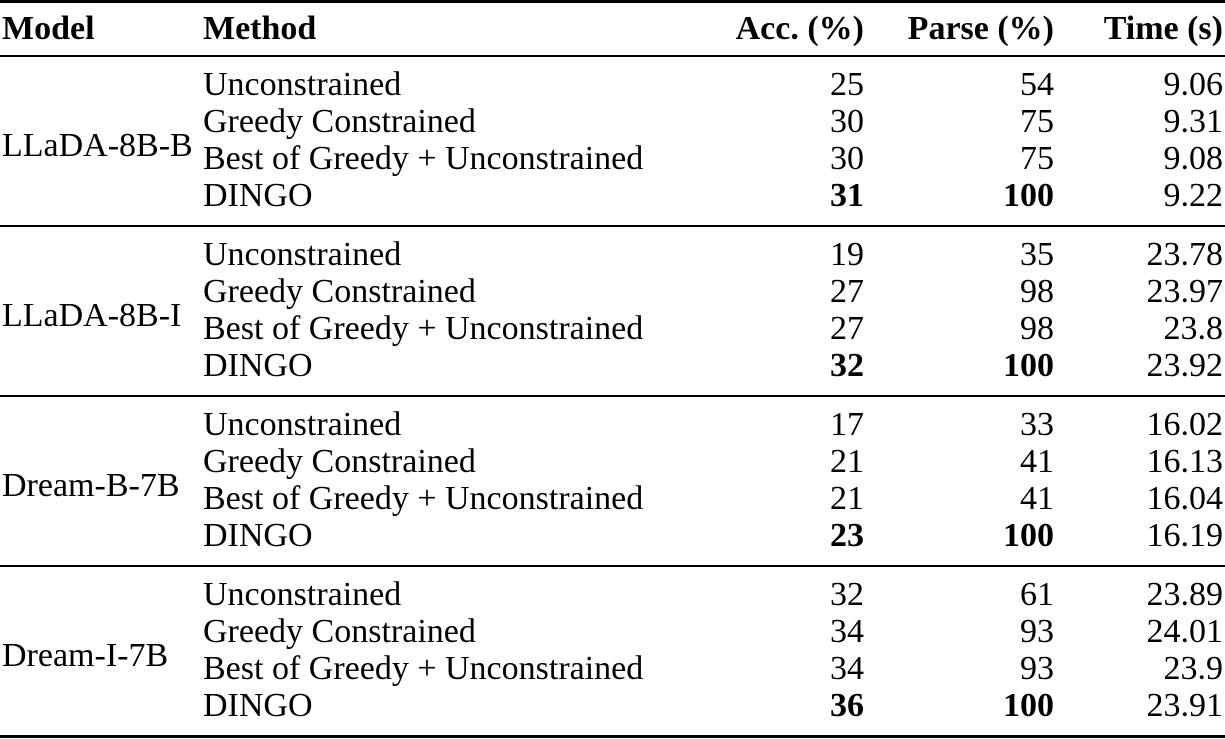  I want to click on column-header-parse: Parse (%), so click(980, 28).